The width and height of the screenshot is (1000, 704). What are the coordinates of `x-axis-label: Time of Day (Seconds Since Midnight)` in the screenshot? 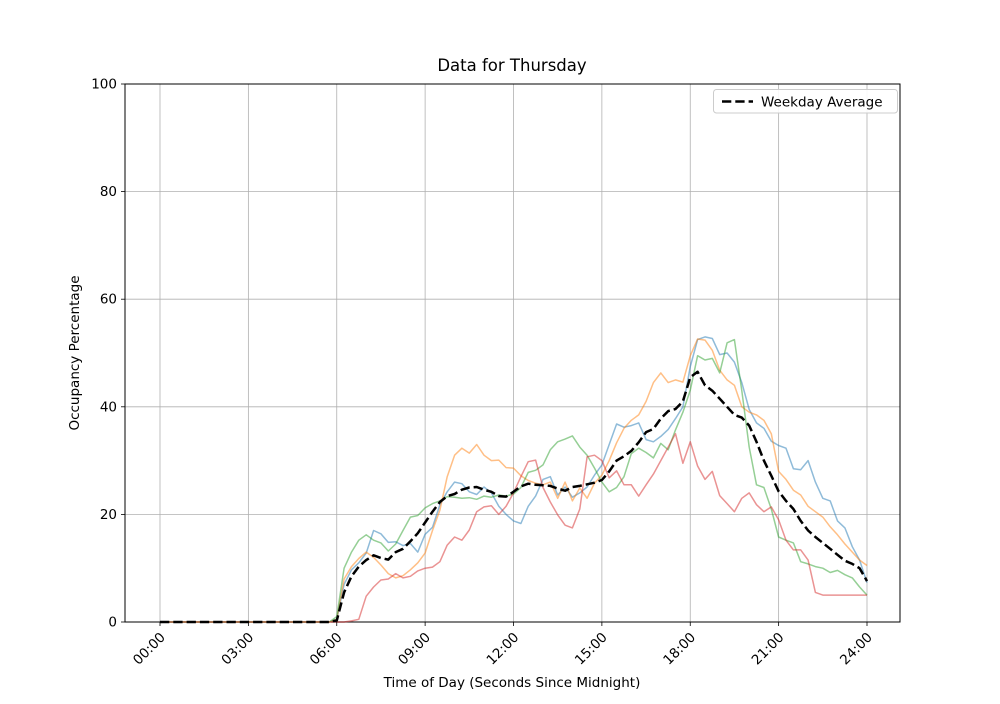 It's located at (512, 683).